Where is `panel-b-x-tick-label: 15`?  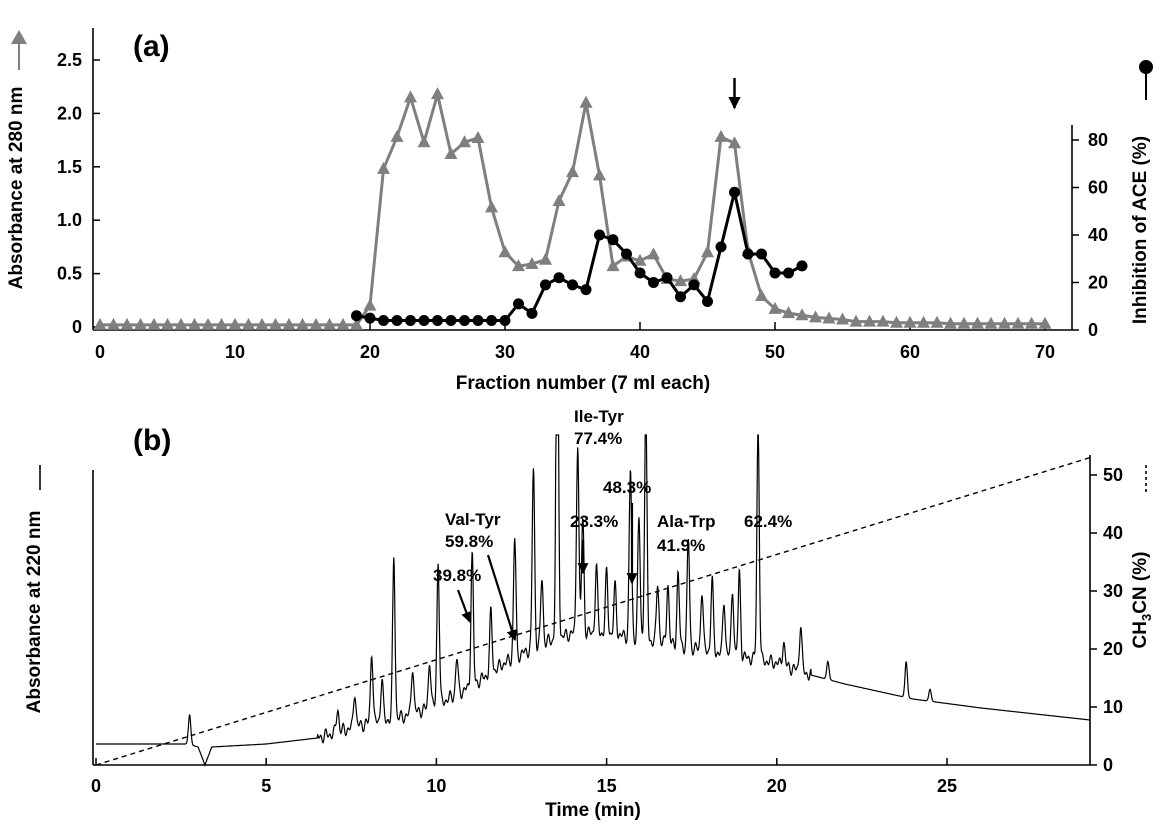
panel-b-x-tick-label: 15 is located at coordinates (607, 786).